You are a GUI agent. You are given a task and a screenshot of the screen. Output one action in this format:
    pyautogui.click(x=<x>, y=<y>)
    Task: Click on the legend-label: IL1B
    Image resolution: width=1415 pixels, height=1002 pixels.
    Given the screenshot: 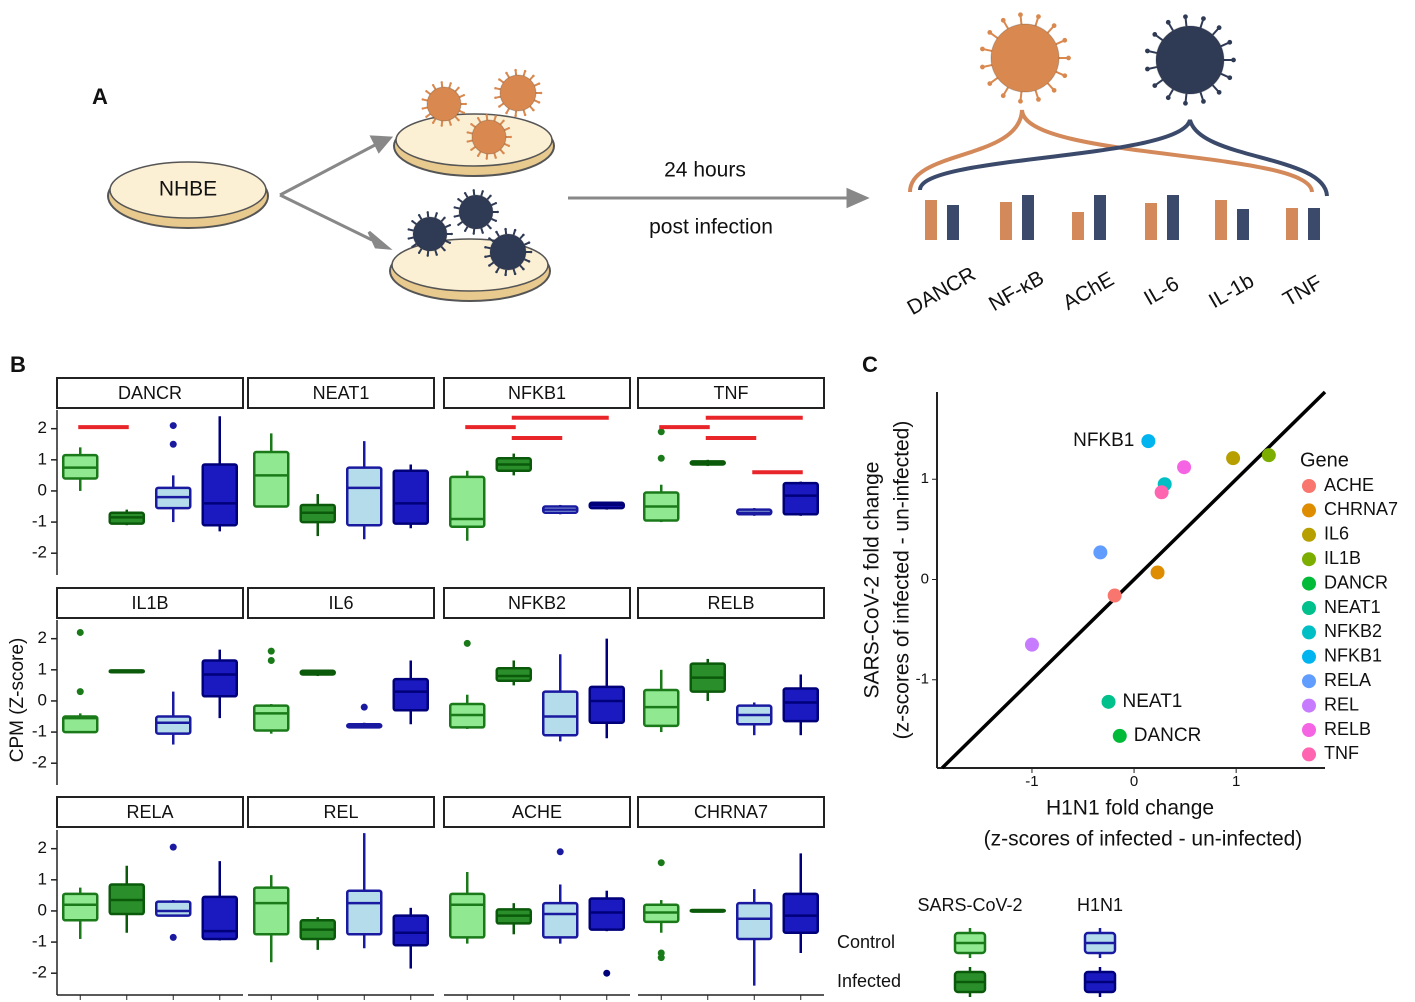 What is the action you would take?
    pyautogui.click(x=1342, y=558)
    